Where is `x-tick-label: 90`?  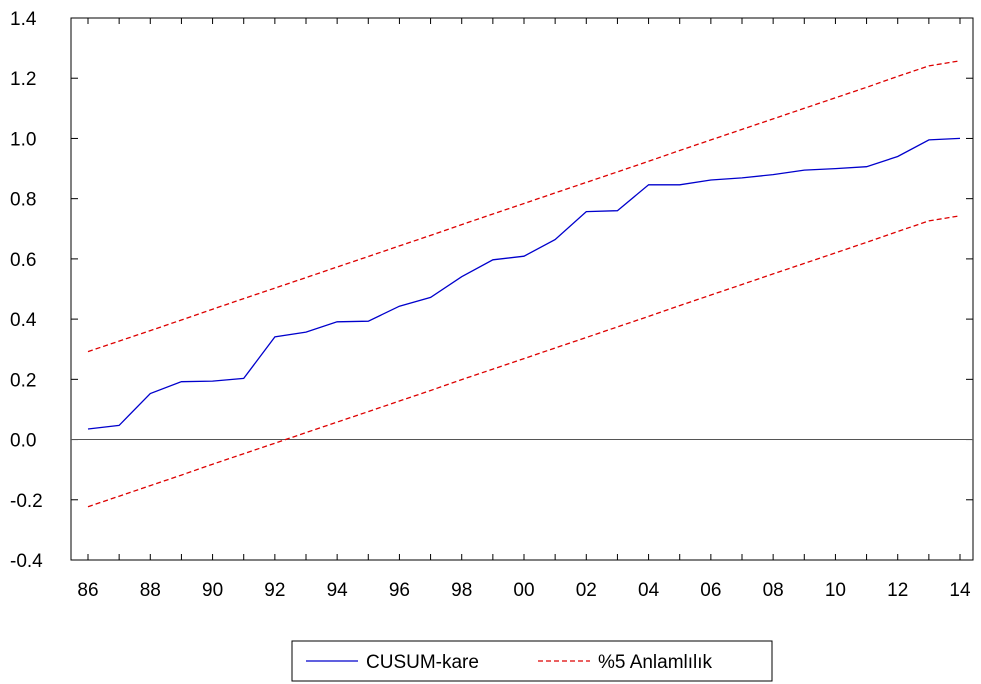 x-tick-label: 90 is located at coordinates (212, 590).